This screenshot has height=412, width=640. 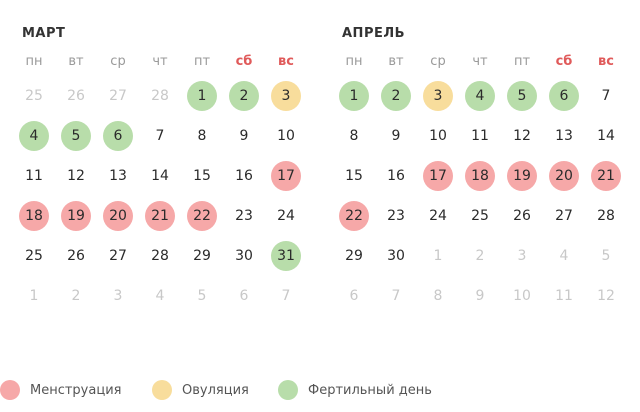 I want to click on day-cell-other-month: 10, so click(x=522, y=296).